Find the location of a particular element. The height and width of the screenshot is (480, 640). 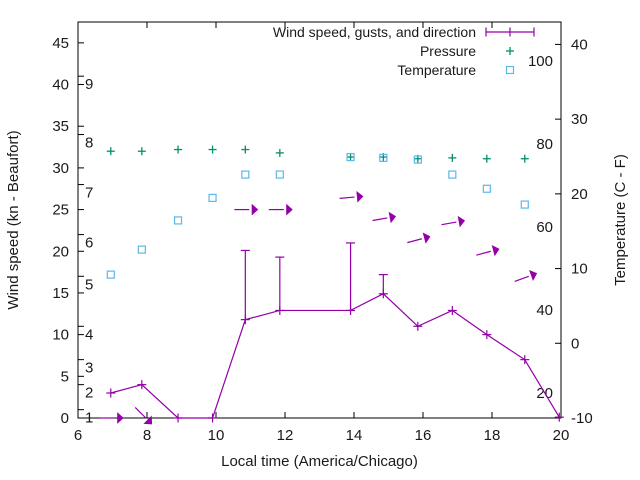

legend-label-2: Temperature is located at coordinates (436, 70).